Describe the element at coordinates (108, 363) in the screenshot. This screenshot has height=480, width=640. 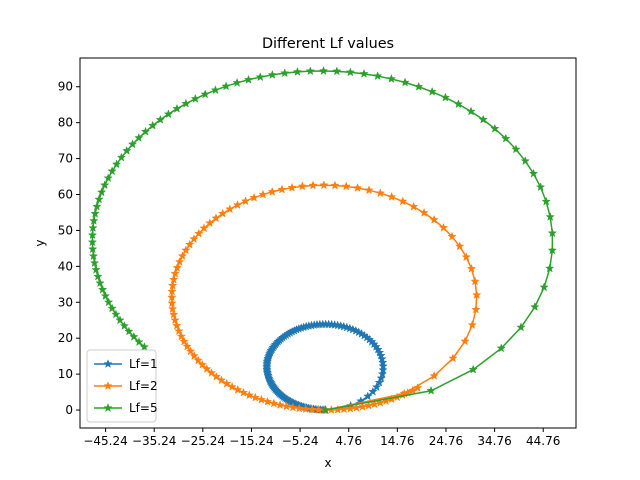
I see `legend-marker` at that location.